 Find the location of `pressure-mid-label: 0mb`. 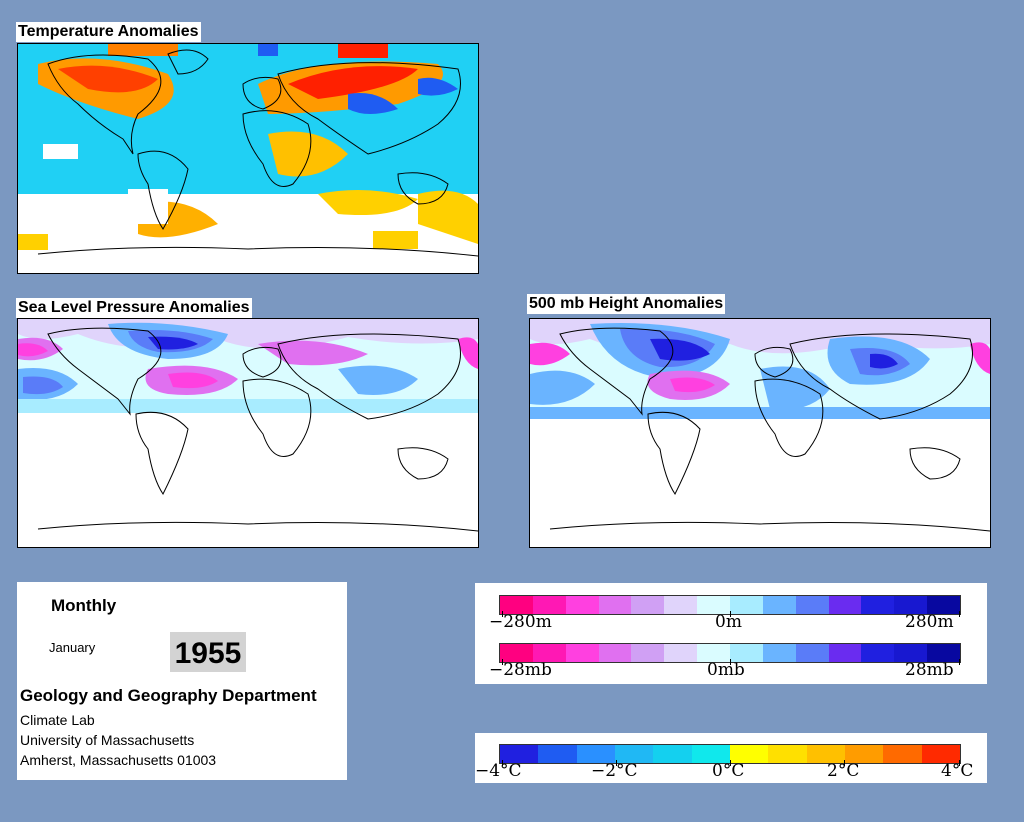

pressure-mid-label: 0mb is located at coordinates (726, 670).